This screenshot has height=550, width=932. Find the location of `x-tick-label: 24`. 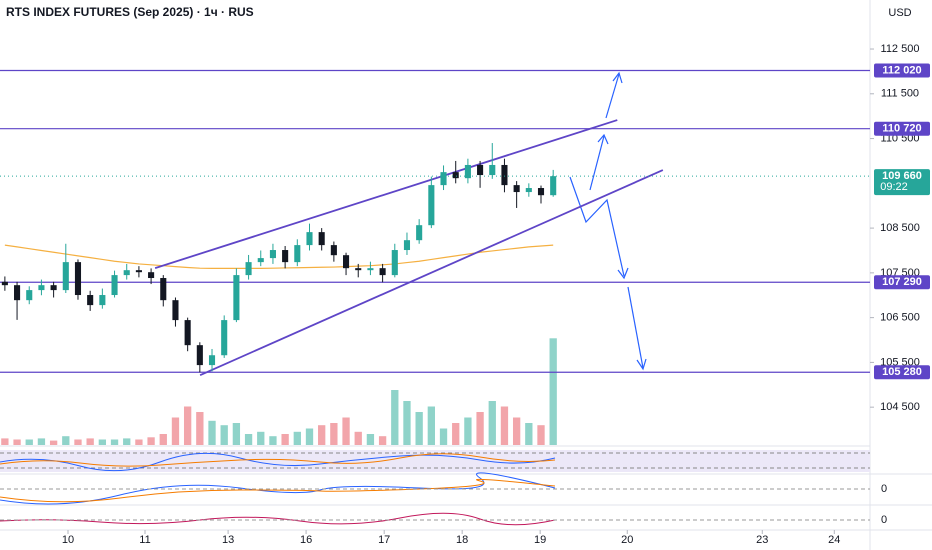

x-tick-label: 24 is located at coordinates (834, 540).